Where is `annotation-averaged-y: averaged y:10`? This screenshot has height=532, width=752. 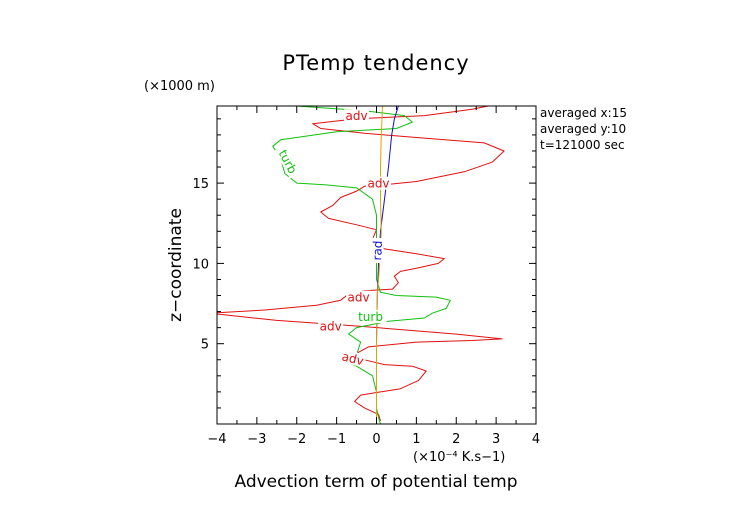
annotation-averaged-y: averaged y:10 is located at coordinates (583, 129).